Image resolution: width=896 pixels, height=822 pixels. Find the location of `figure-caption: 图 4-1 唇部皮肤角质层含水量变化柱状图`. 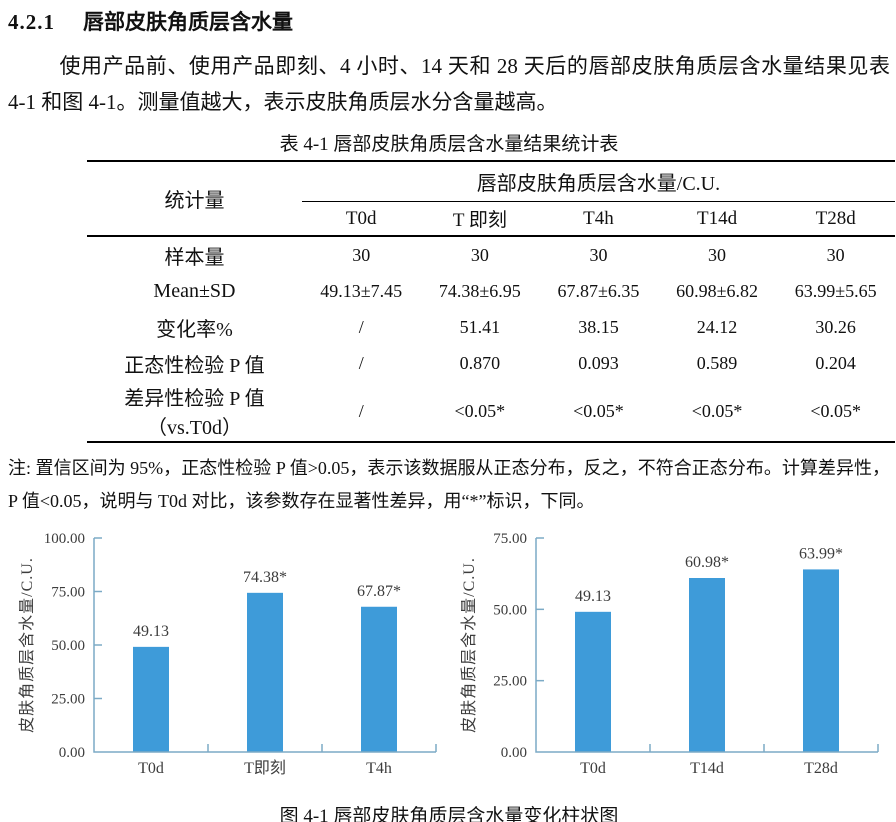

figure-caption: 图 4-1 唇部皮肤角质层含水量变化柱状图 is located at coordinates (449, 814).